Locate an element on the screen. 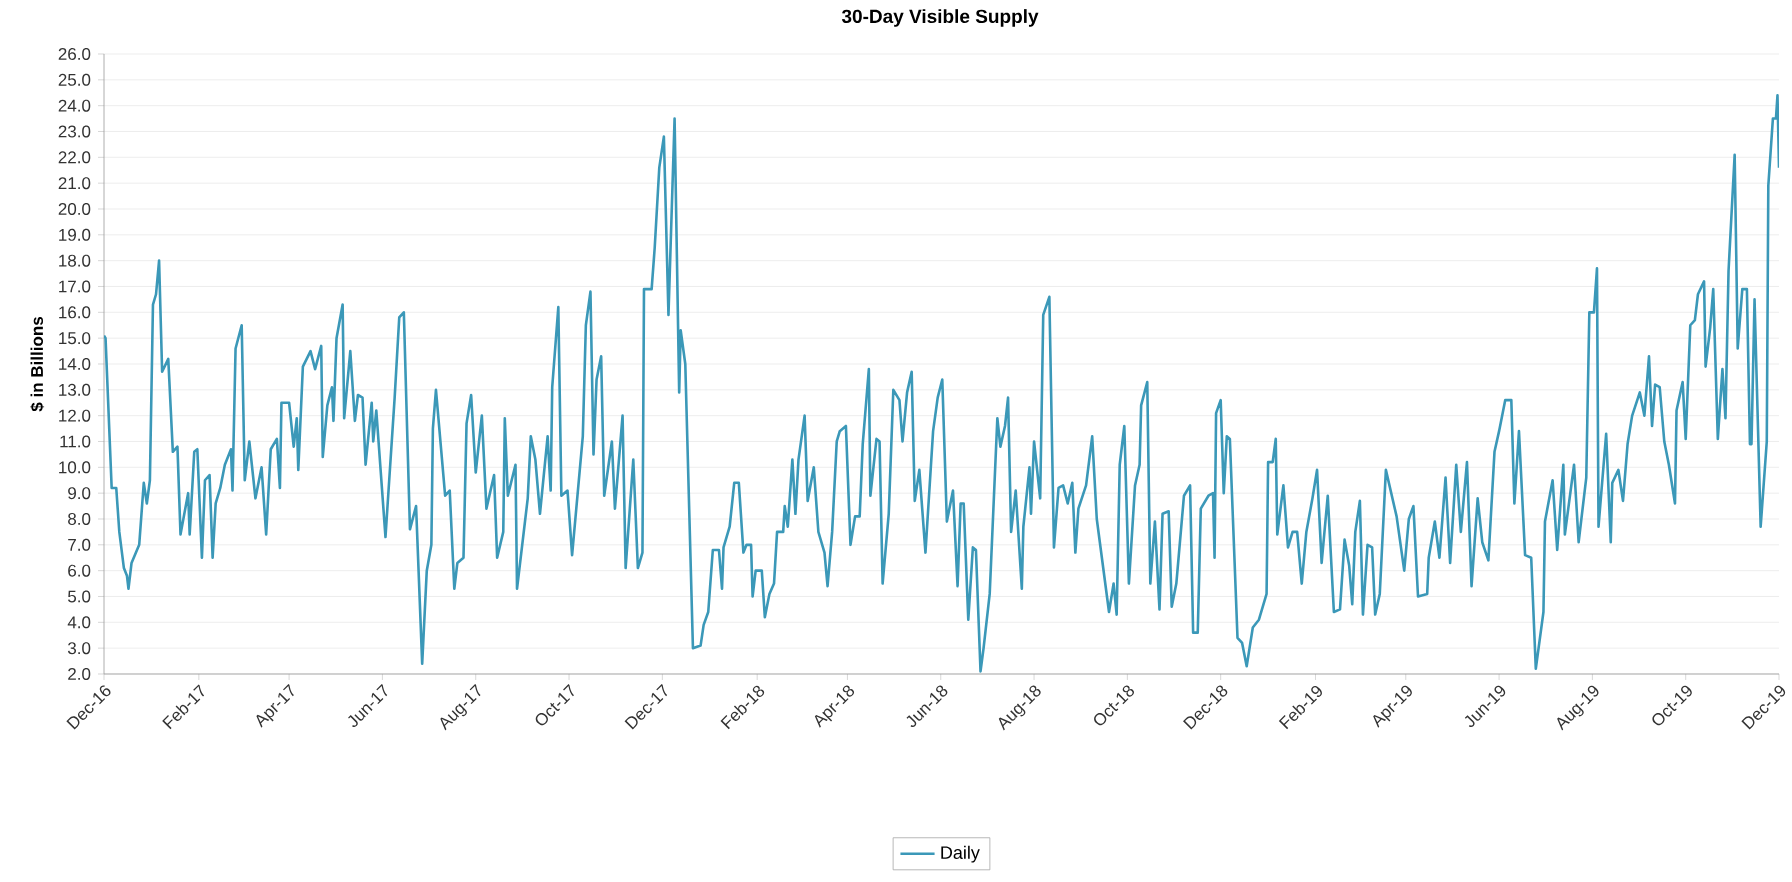  y-tick-label: 23.0 is located at coordinates (74, 131).